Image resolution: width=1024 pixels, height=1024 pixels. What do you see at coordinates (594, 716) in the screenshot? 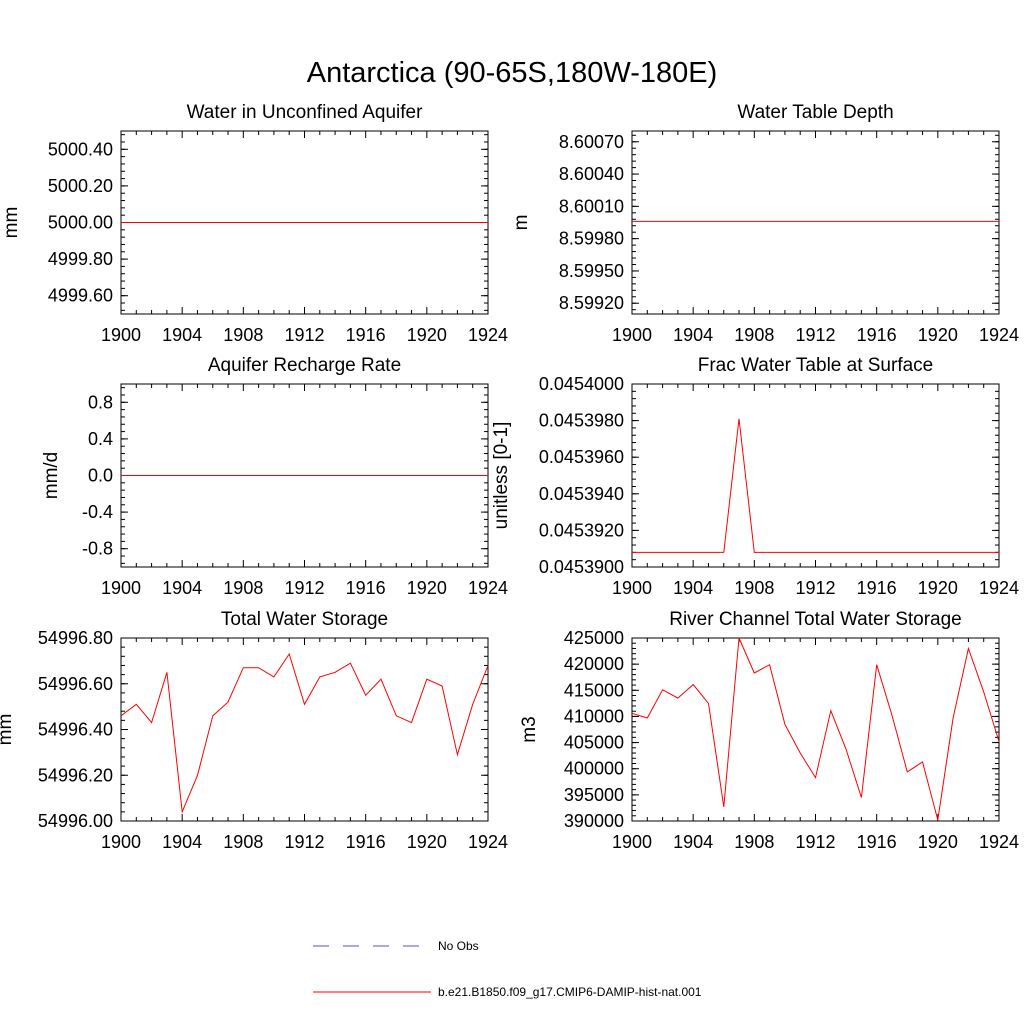
I see `y-tick-label: 410000` at bounding box center [594, 716].